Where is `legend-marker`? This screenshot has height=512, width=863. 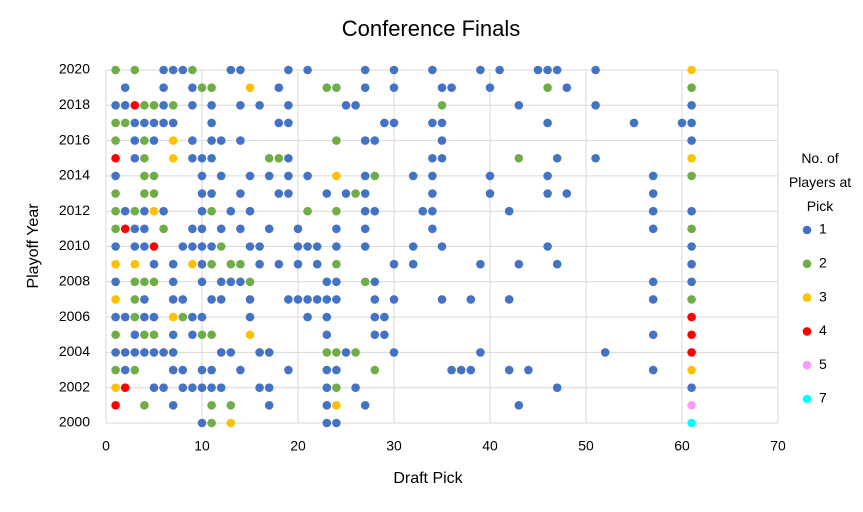
legend-marker is located at coordinates (807, 264).